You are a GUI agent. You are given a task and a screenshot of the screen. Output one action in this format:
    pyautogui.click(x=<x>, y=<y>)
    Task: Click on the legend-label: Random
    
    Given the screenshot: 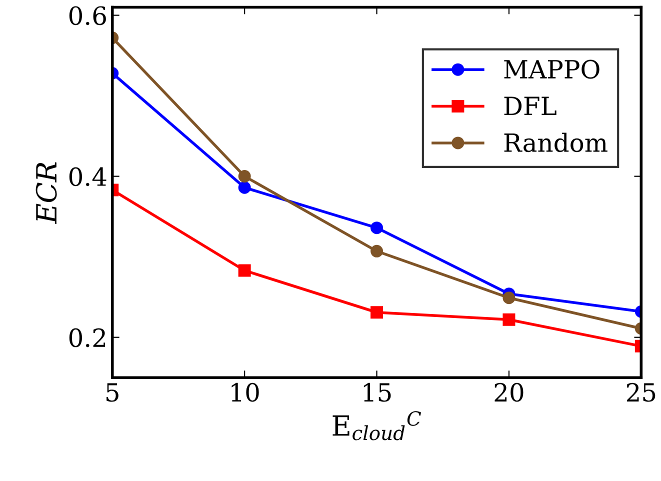 What is the action you would take?
    pyautogui.click(x=556, y=142)
    